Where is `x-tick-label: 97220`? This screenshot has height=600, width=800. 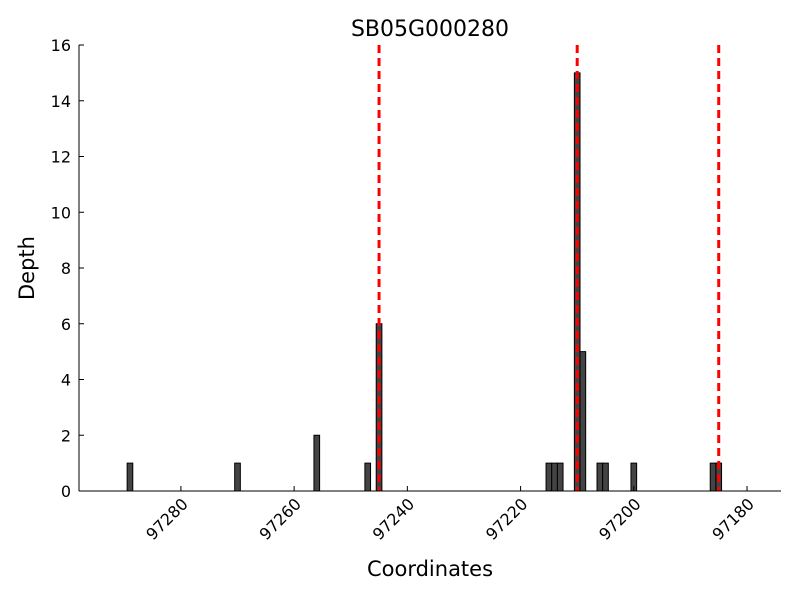
x-tick-label: 97220 is located at coordinates (506, 518).